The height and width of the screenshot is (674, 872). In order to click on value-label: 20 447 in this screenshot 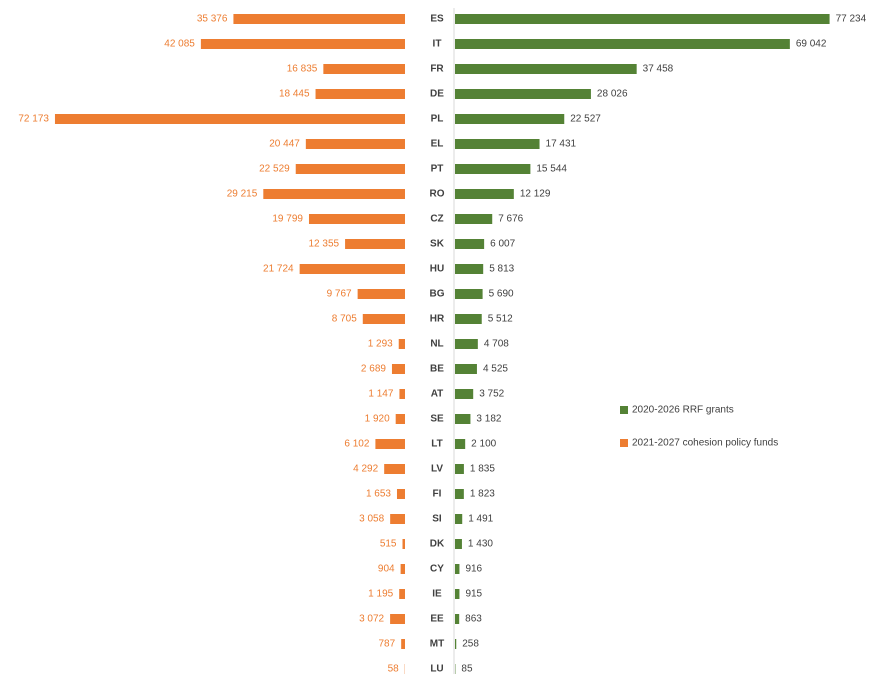, I will do `click(284, 144)`.